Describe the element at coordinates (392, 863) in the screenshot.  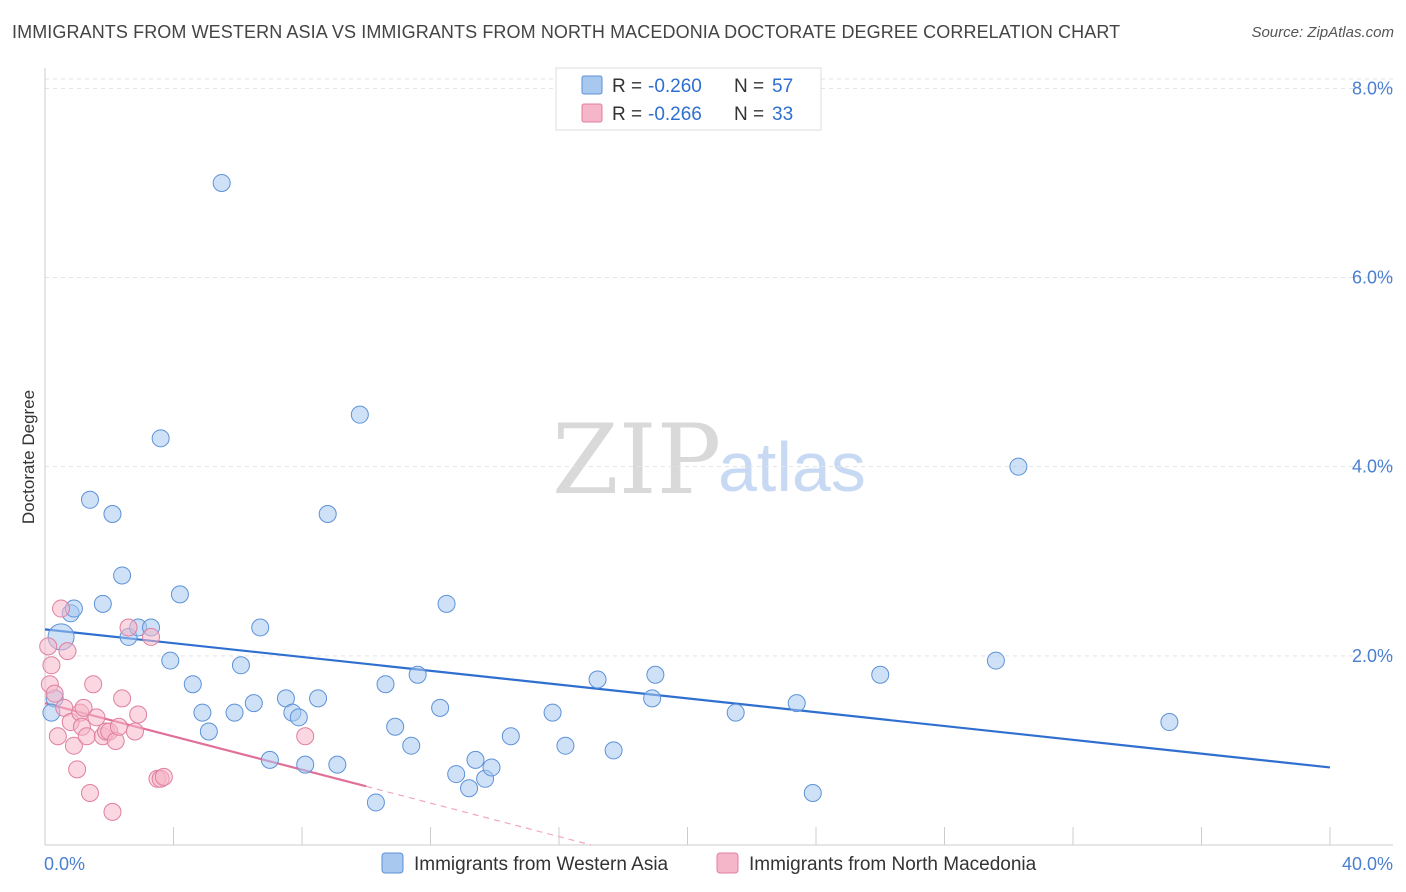
I see `bottom-legend-swatch-western-asia` at that location.